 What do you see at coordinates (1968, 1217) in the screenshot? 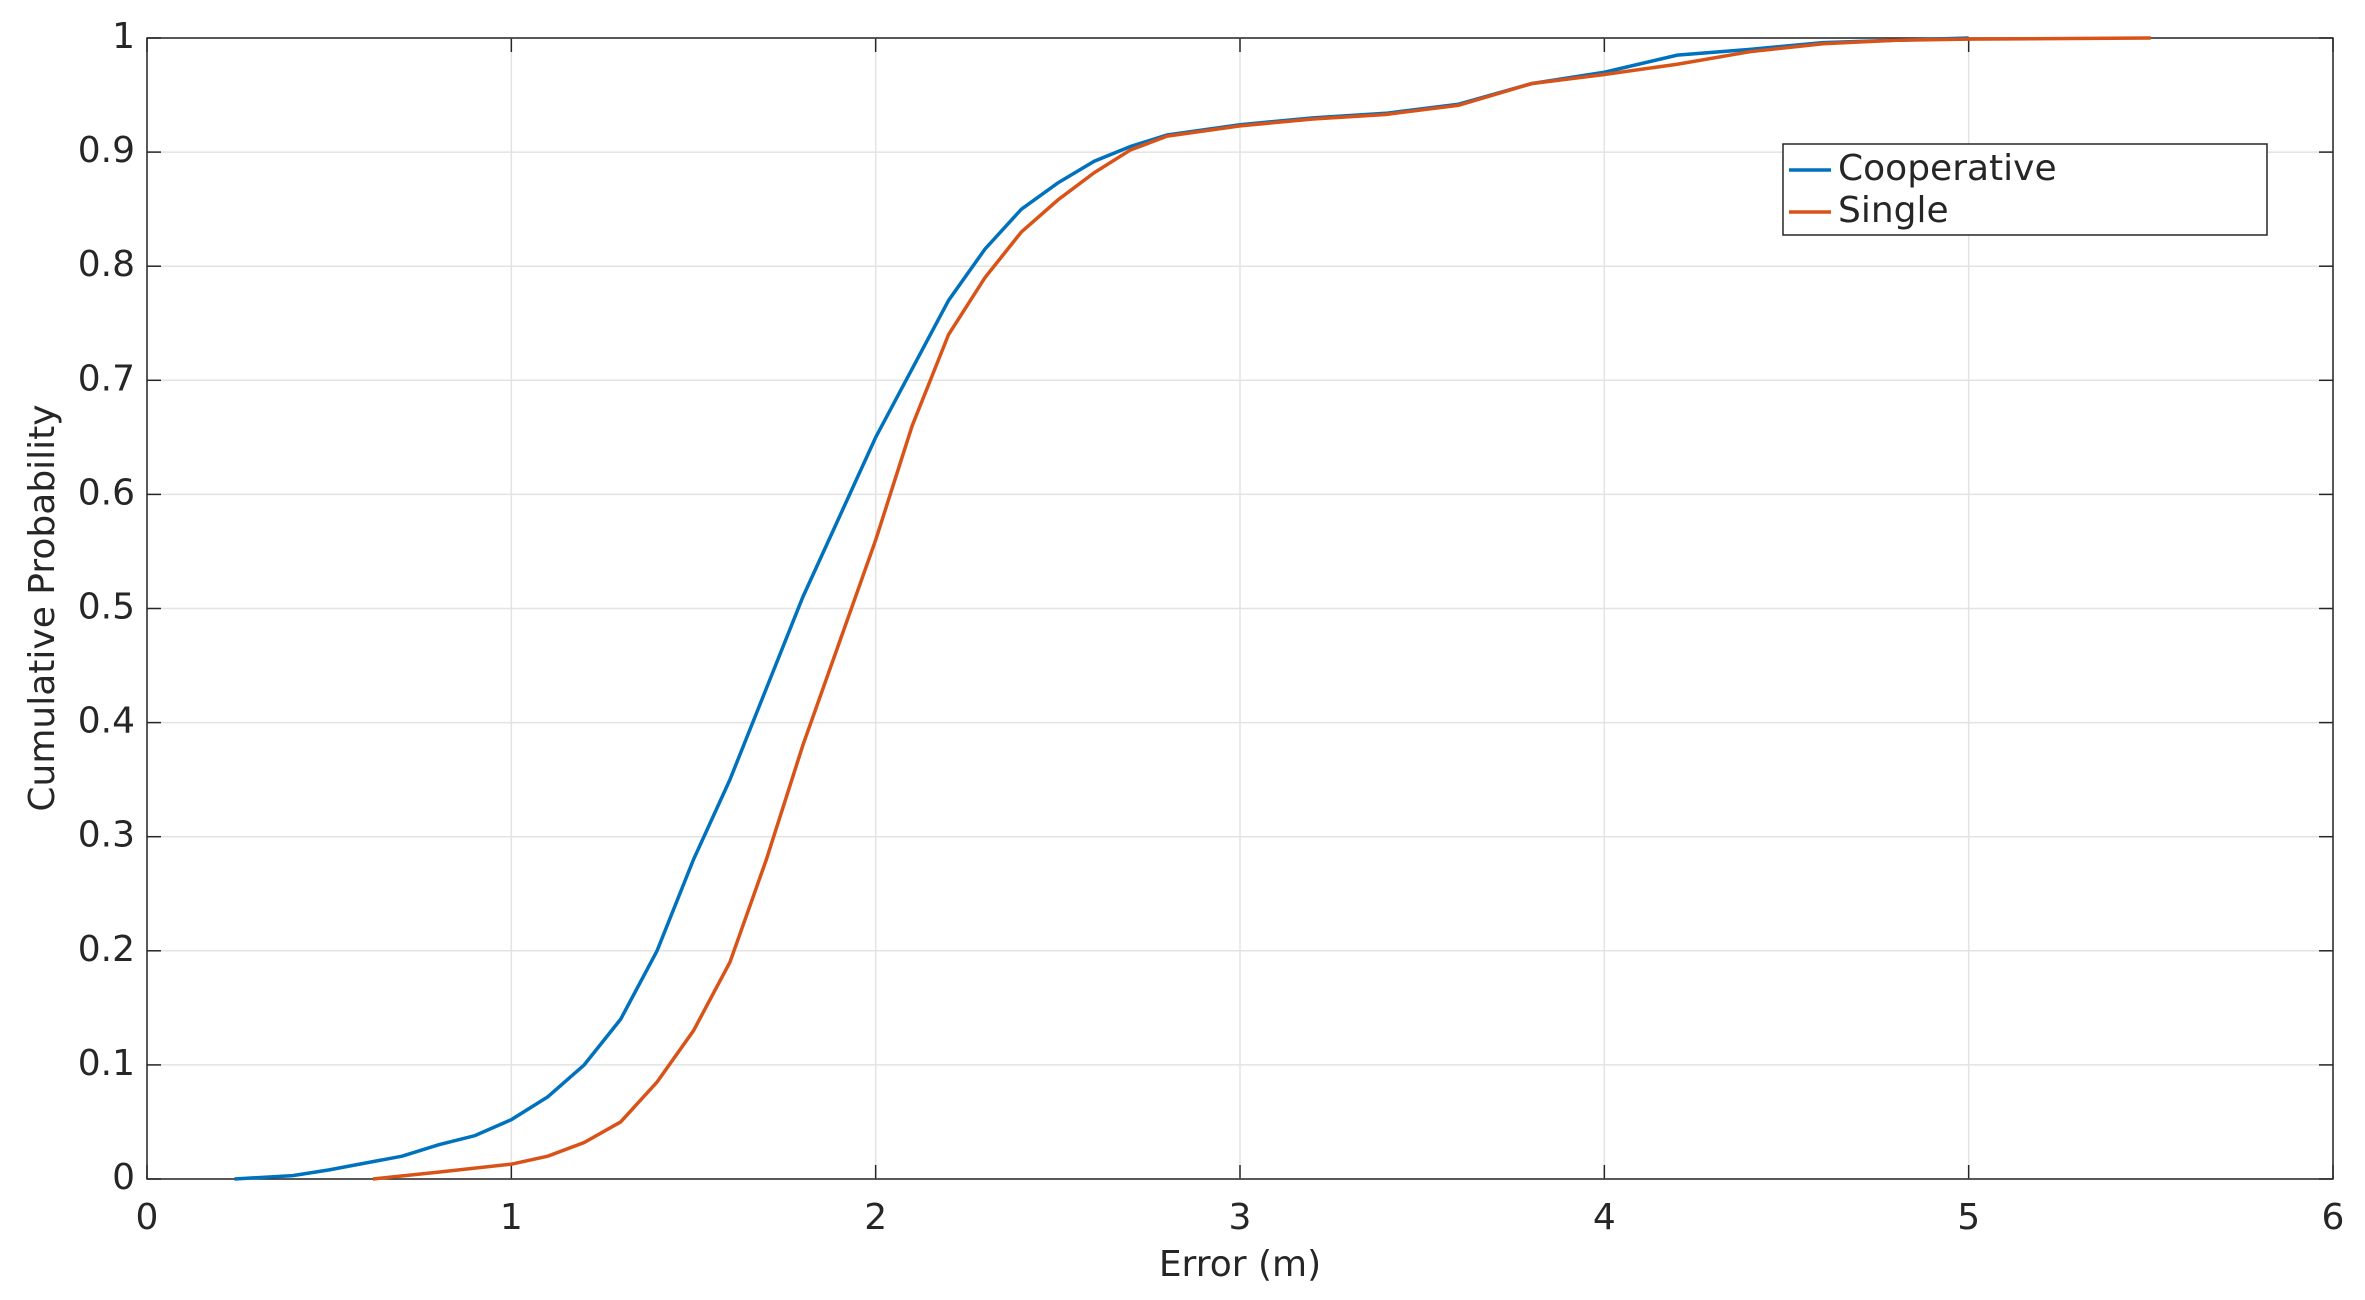
I see `x-tick-label: 5` at bounding box center [1968, 1217].